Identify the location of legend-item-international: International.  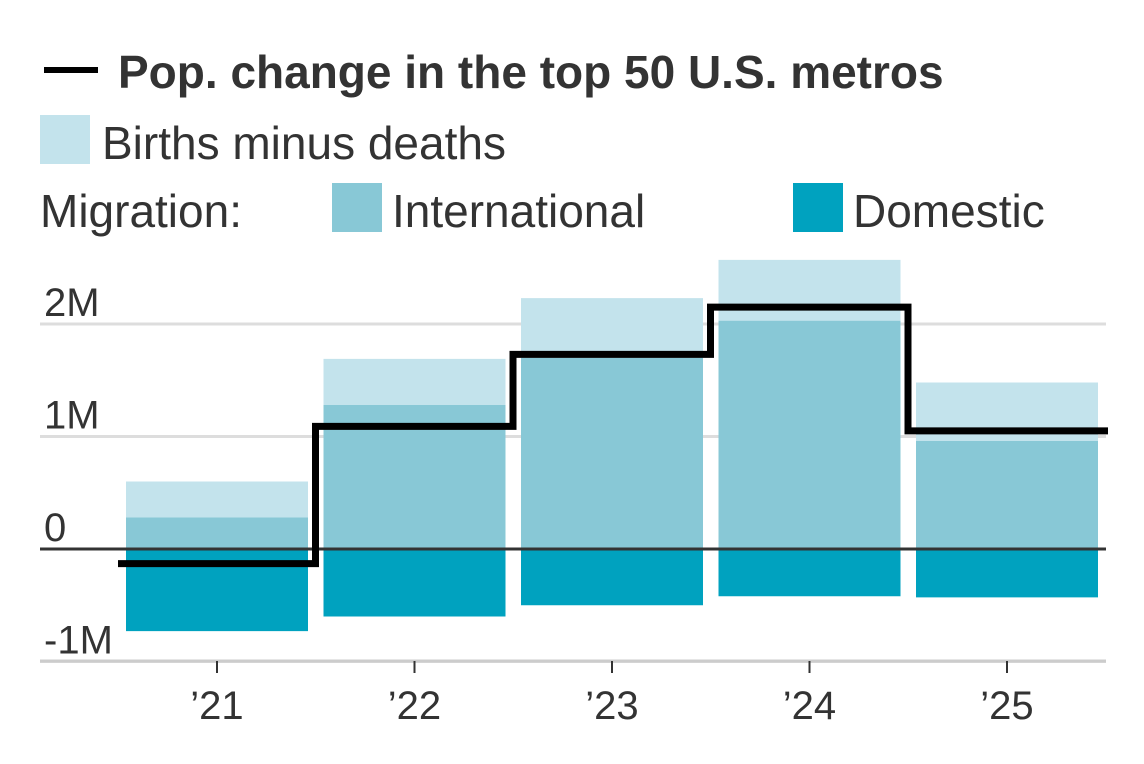
(488, 210).